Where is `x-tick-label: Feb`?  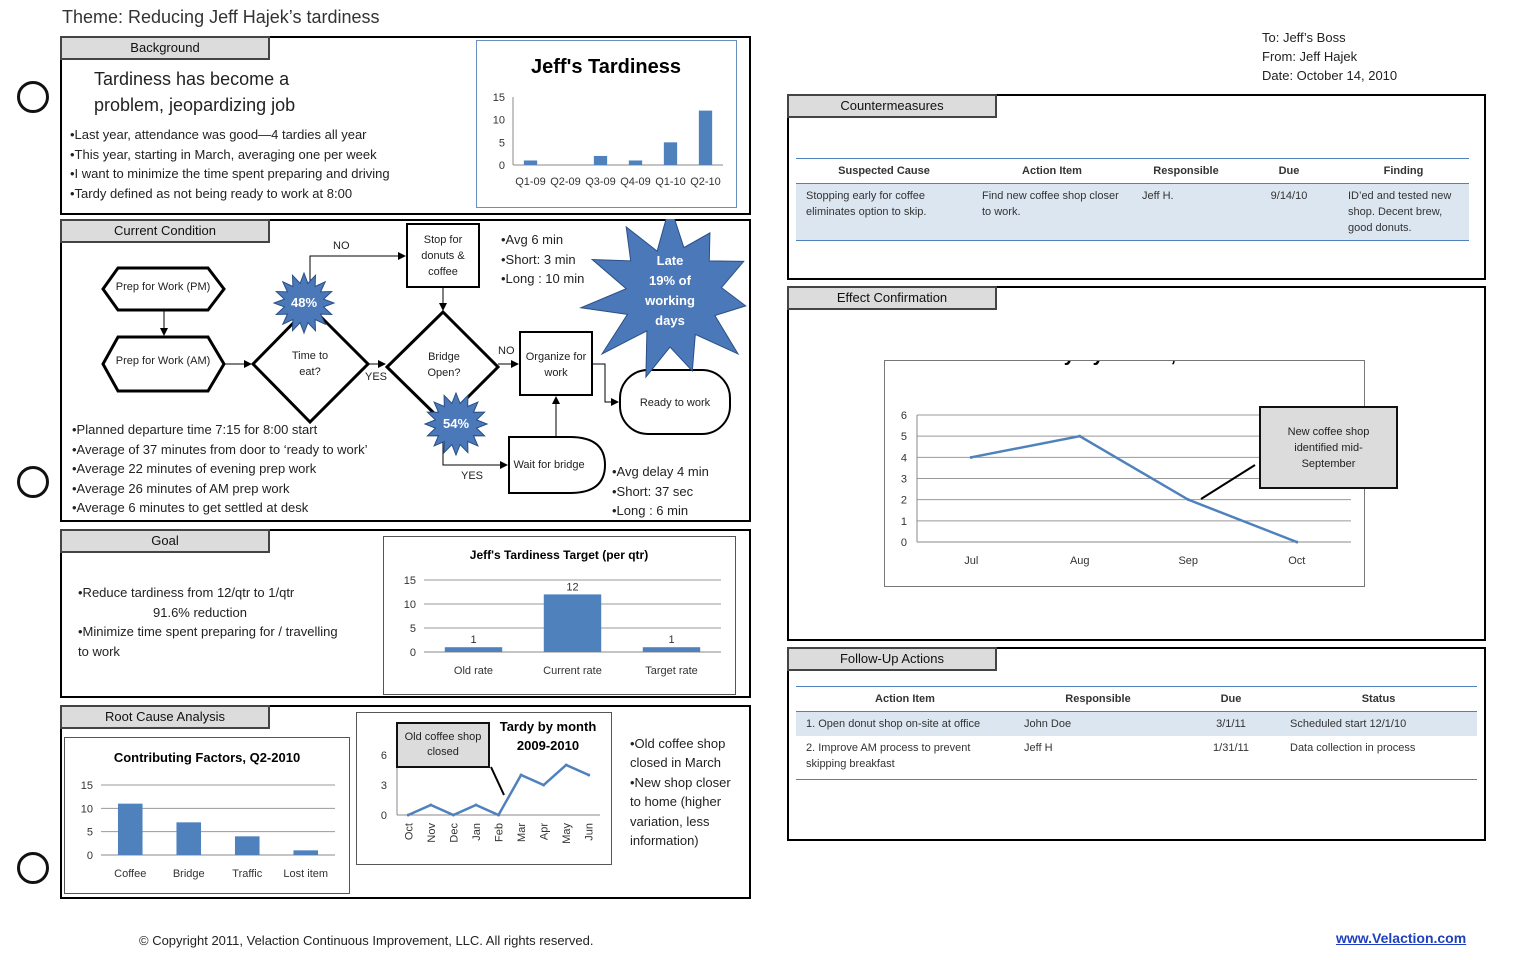
x-tick-label: Feb is located at coordinates (500, 832).